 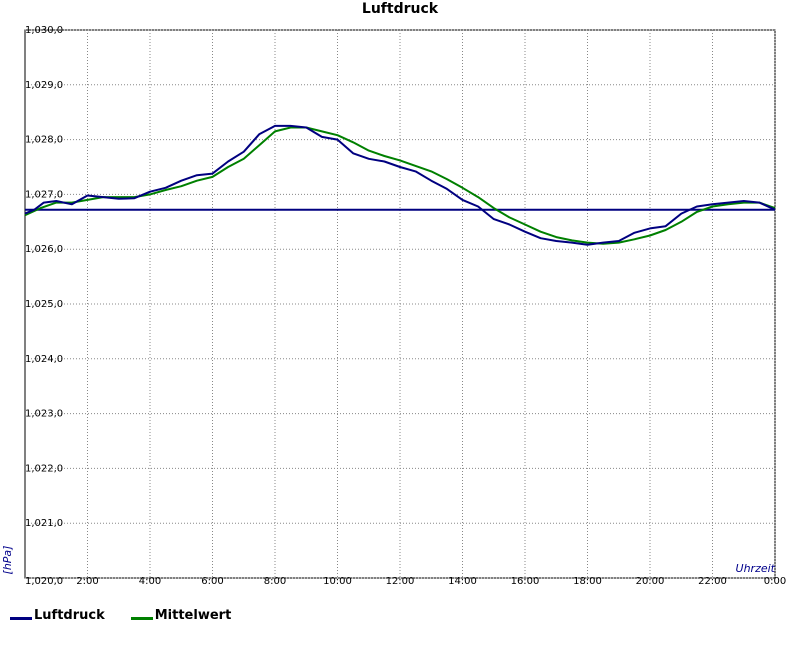 I want to click on legend-item-luftdruck: Luftdruck, so click(x=57, y=615).